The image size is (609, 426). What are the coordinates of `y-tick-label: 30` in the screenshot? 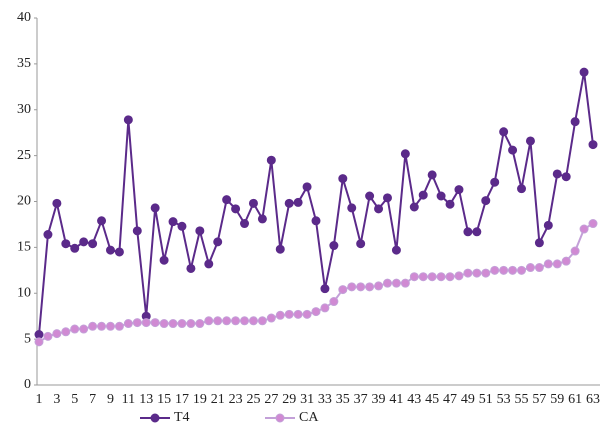 It's located at (24, 109).